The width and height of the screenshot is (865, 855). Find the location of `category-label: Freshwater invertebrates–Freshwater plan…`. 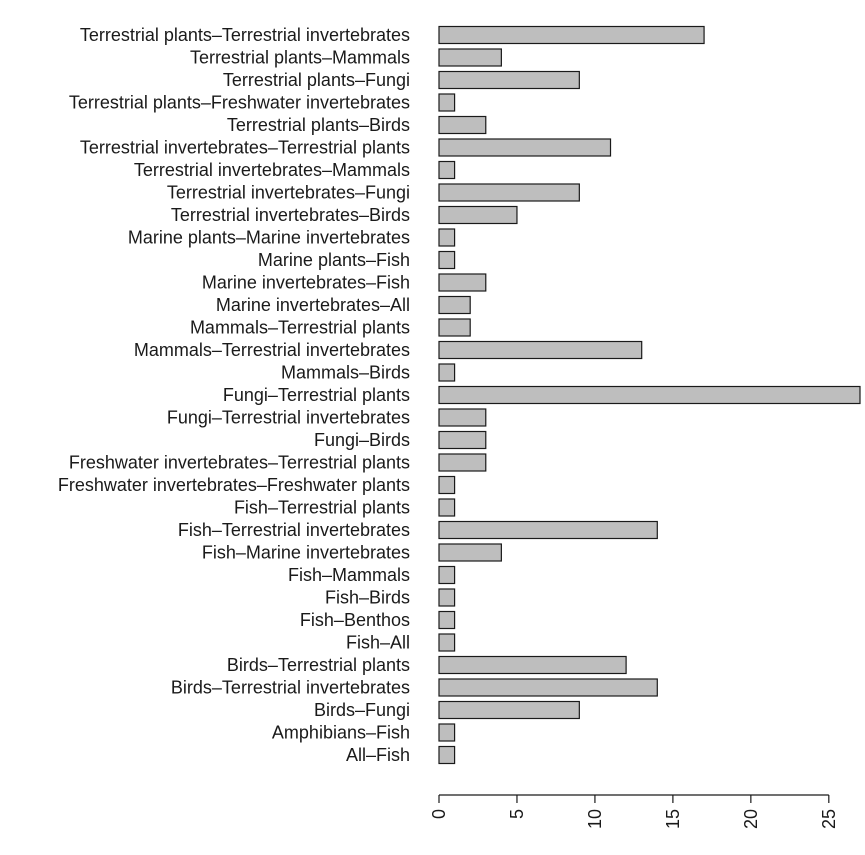

category-label: Freshwater invertebrates–Freshwater plan… is located at coordinates (234, 485).